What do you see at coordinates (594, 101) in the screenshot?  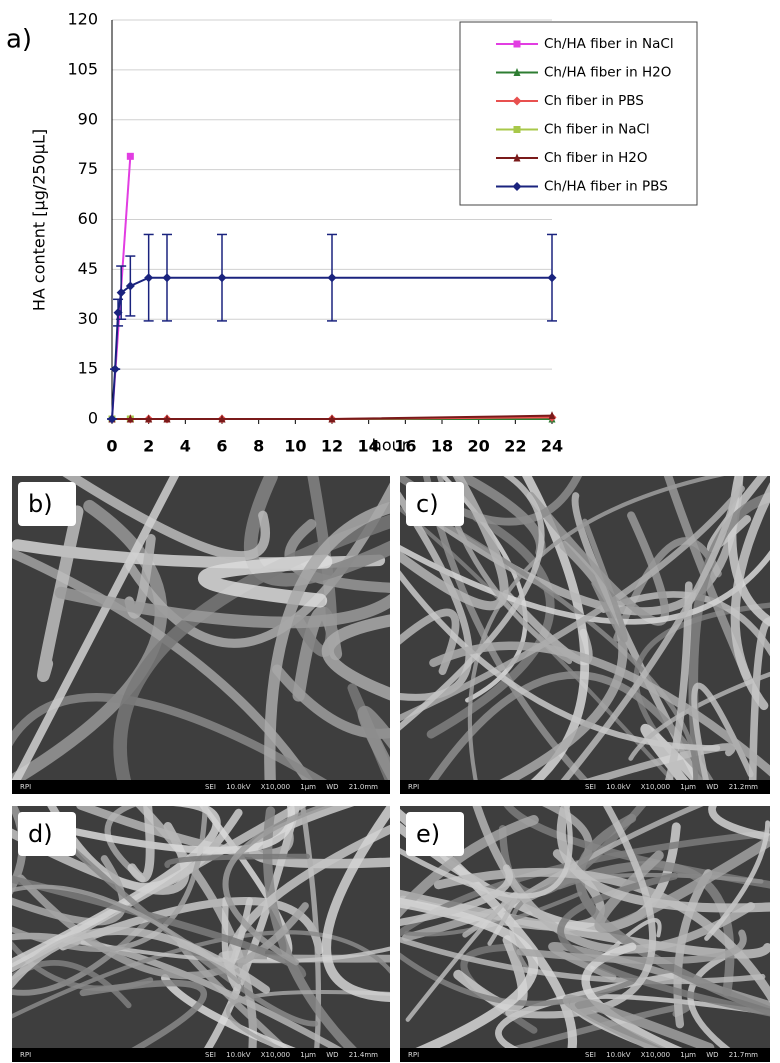 I see `legend-label: Ch fiber in PBS` at bounding box center [594, 101].